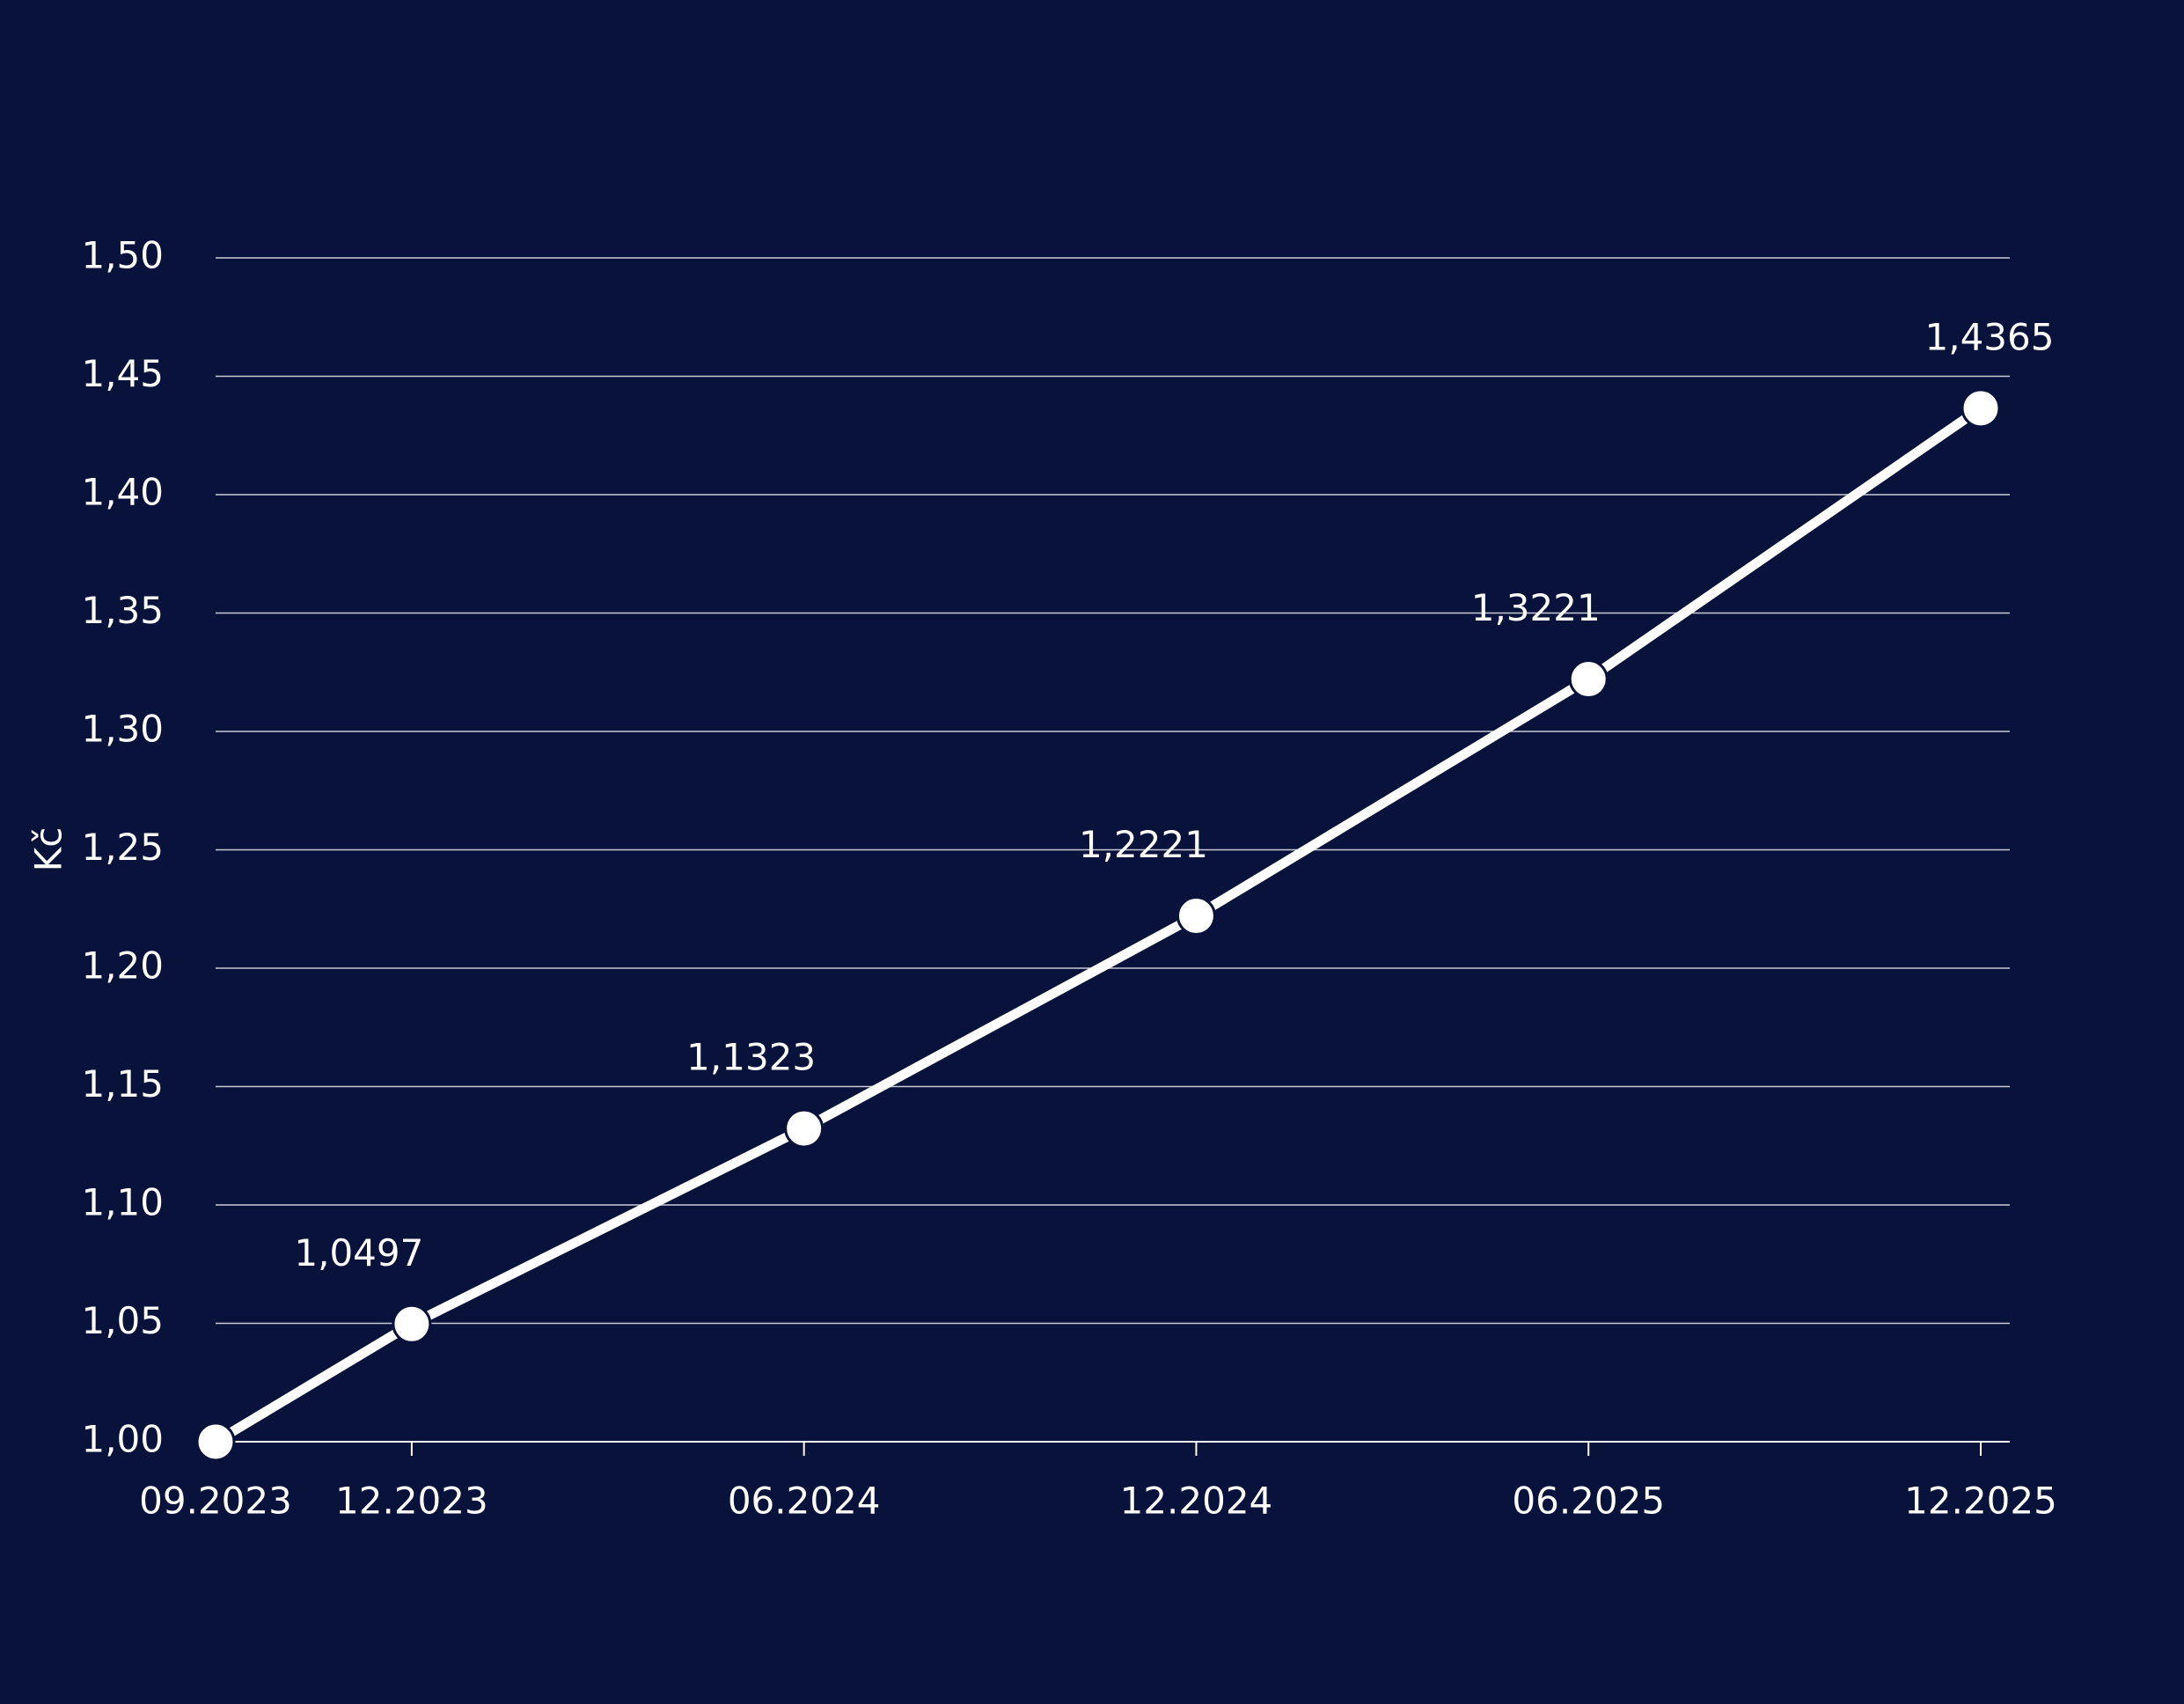 This screenshot has height=1704, width=2184. What do you see at coordinates (122, 729) in the screenshot?
I see `y-tick-label: 1,30` at bounding box center [122, 729].